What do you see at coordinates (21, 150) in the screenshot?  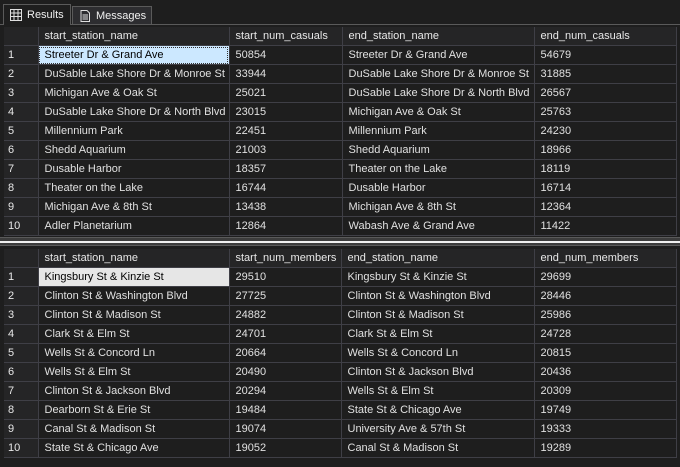 I see `row-number: 6` at bounding box center [21, 150].